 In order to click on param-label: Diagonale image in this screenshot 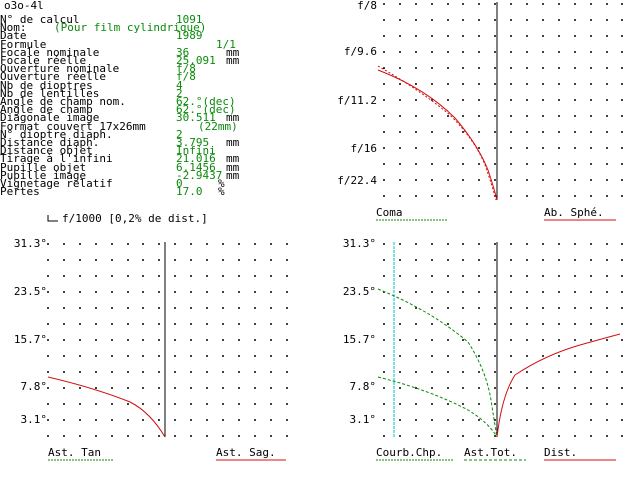, I will do `click(50, 118)`.